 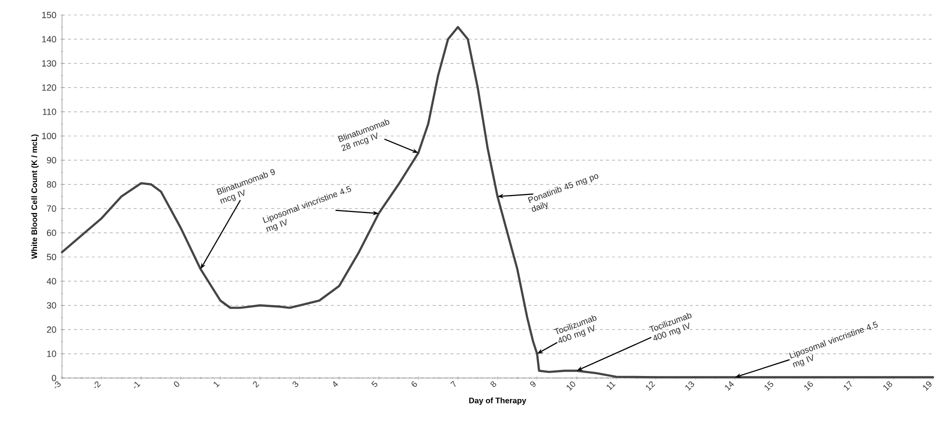 What do you see at coordinates (335, 384) in the screenshot?
I see `x-tick-label: 4` at bounding box center [335, 384].